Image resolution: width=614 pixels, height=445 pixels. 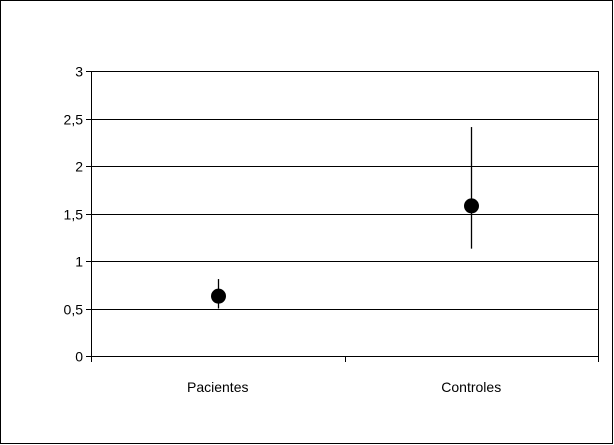 I want to click on y-tick-label: 0, so click(x=79, y=357).